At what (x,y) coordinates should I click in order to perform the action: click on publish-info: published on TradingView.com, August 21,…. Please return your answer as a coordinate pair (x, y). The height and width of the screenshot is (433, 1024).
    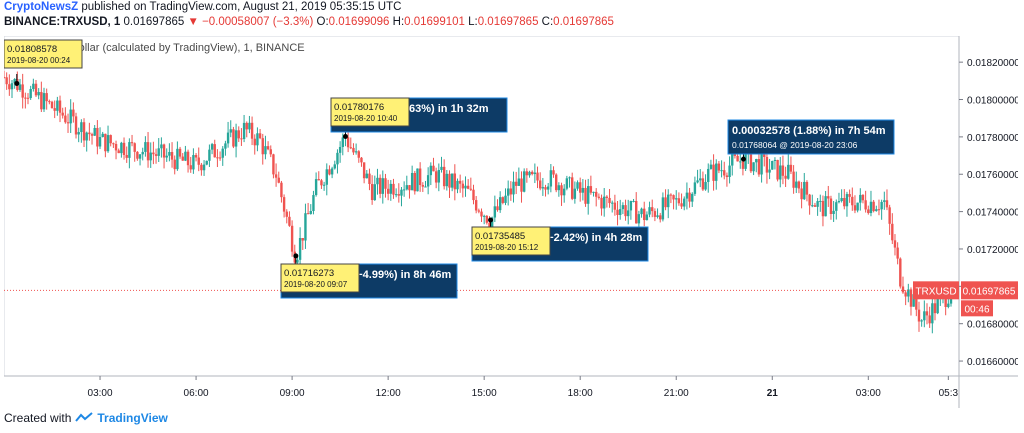
    Looking at the image, I should click on (240, 7).